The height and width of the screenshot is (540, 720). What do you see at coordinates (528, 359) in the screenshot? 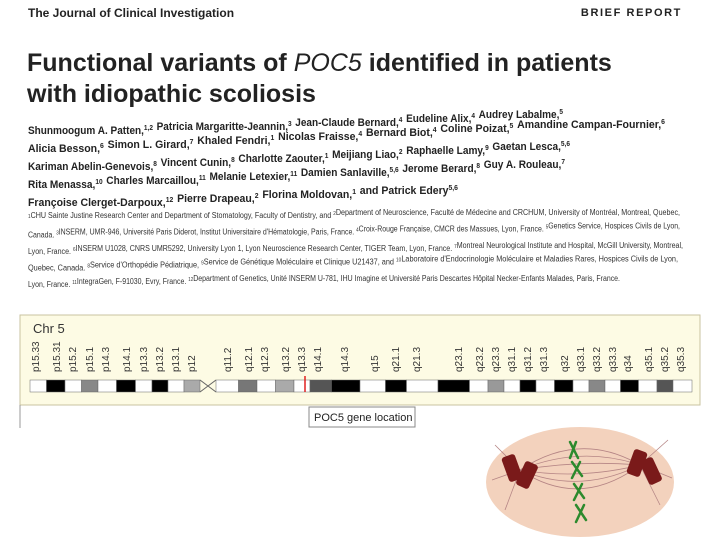
I see `band-label: q31.2` at bounding box center [528, 359].